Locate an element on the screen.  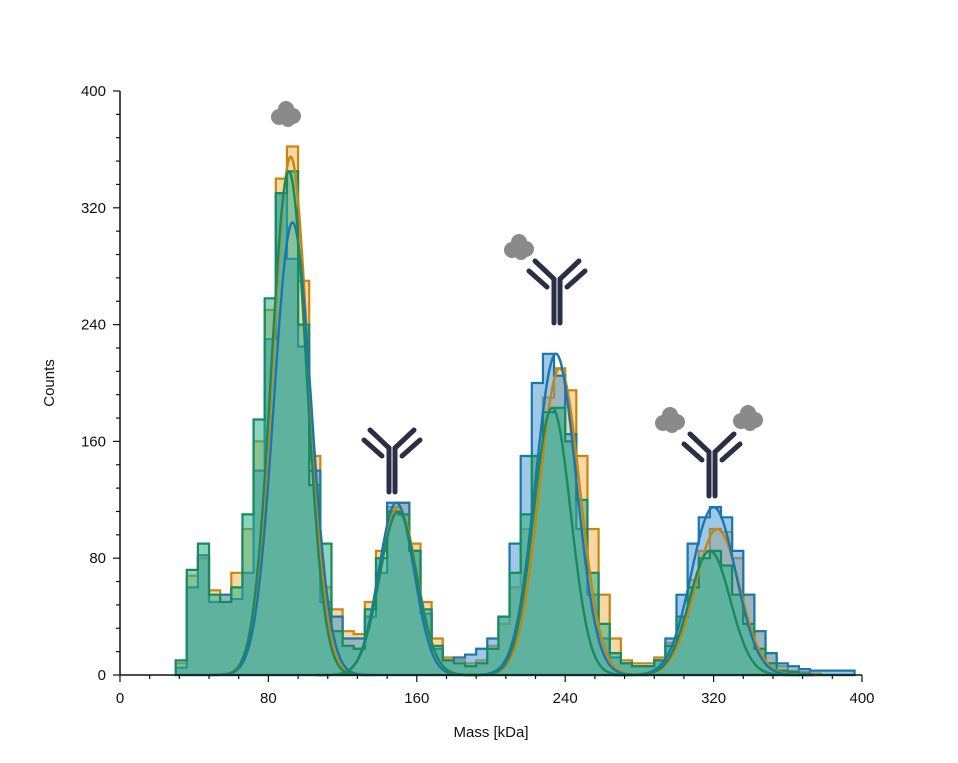
x-tick-label: 400 is located at coordinates (861, 698).